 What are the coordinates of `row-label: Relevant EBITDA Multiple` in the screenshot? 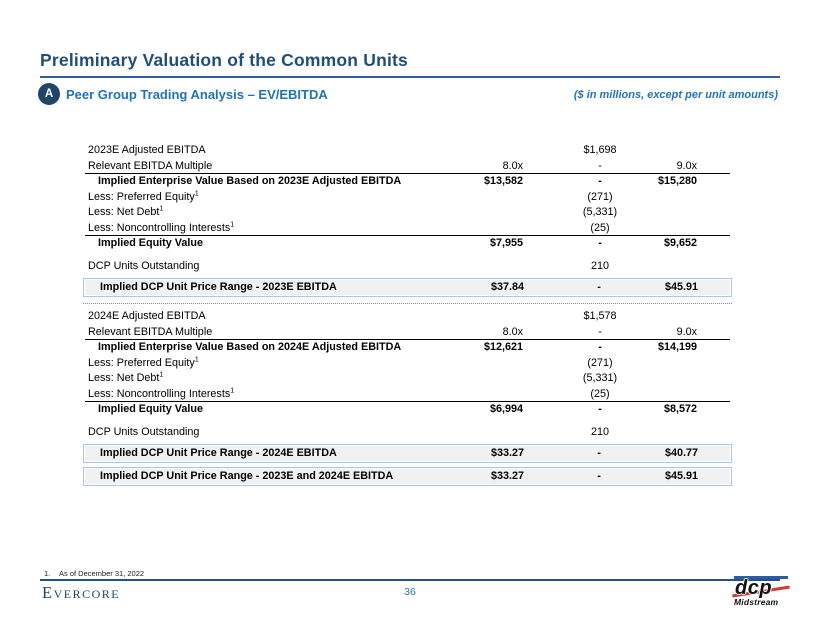 It's located at (148, 332).